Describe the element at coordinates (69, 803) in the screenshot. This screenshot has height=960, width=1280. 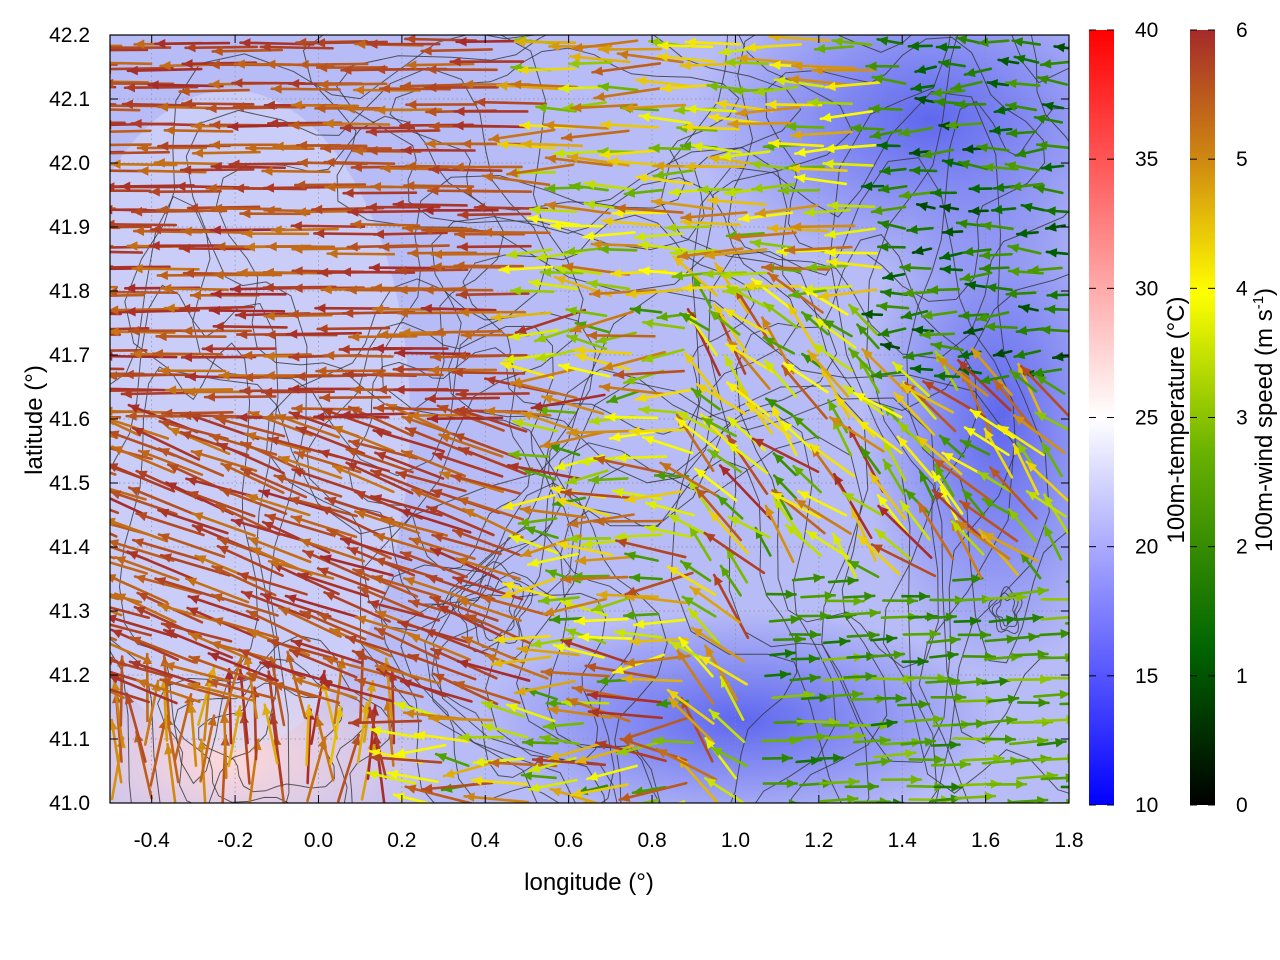
I see `y-tick-label: 41.0` at that location.